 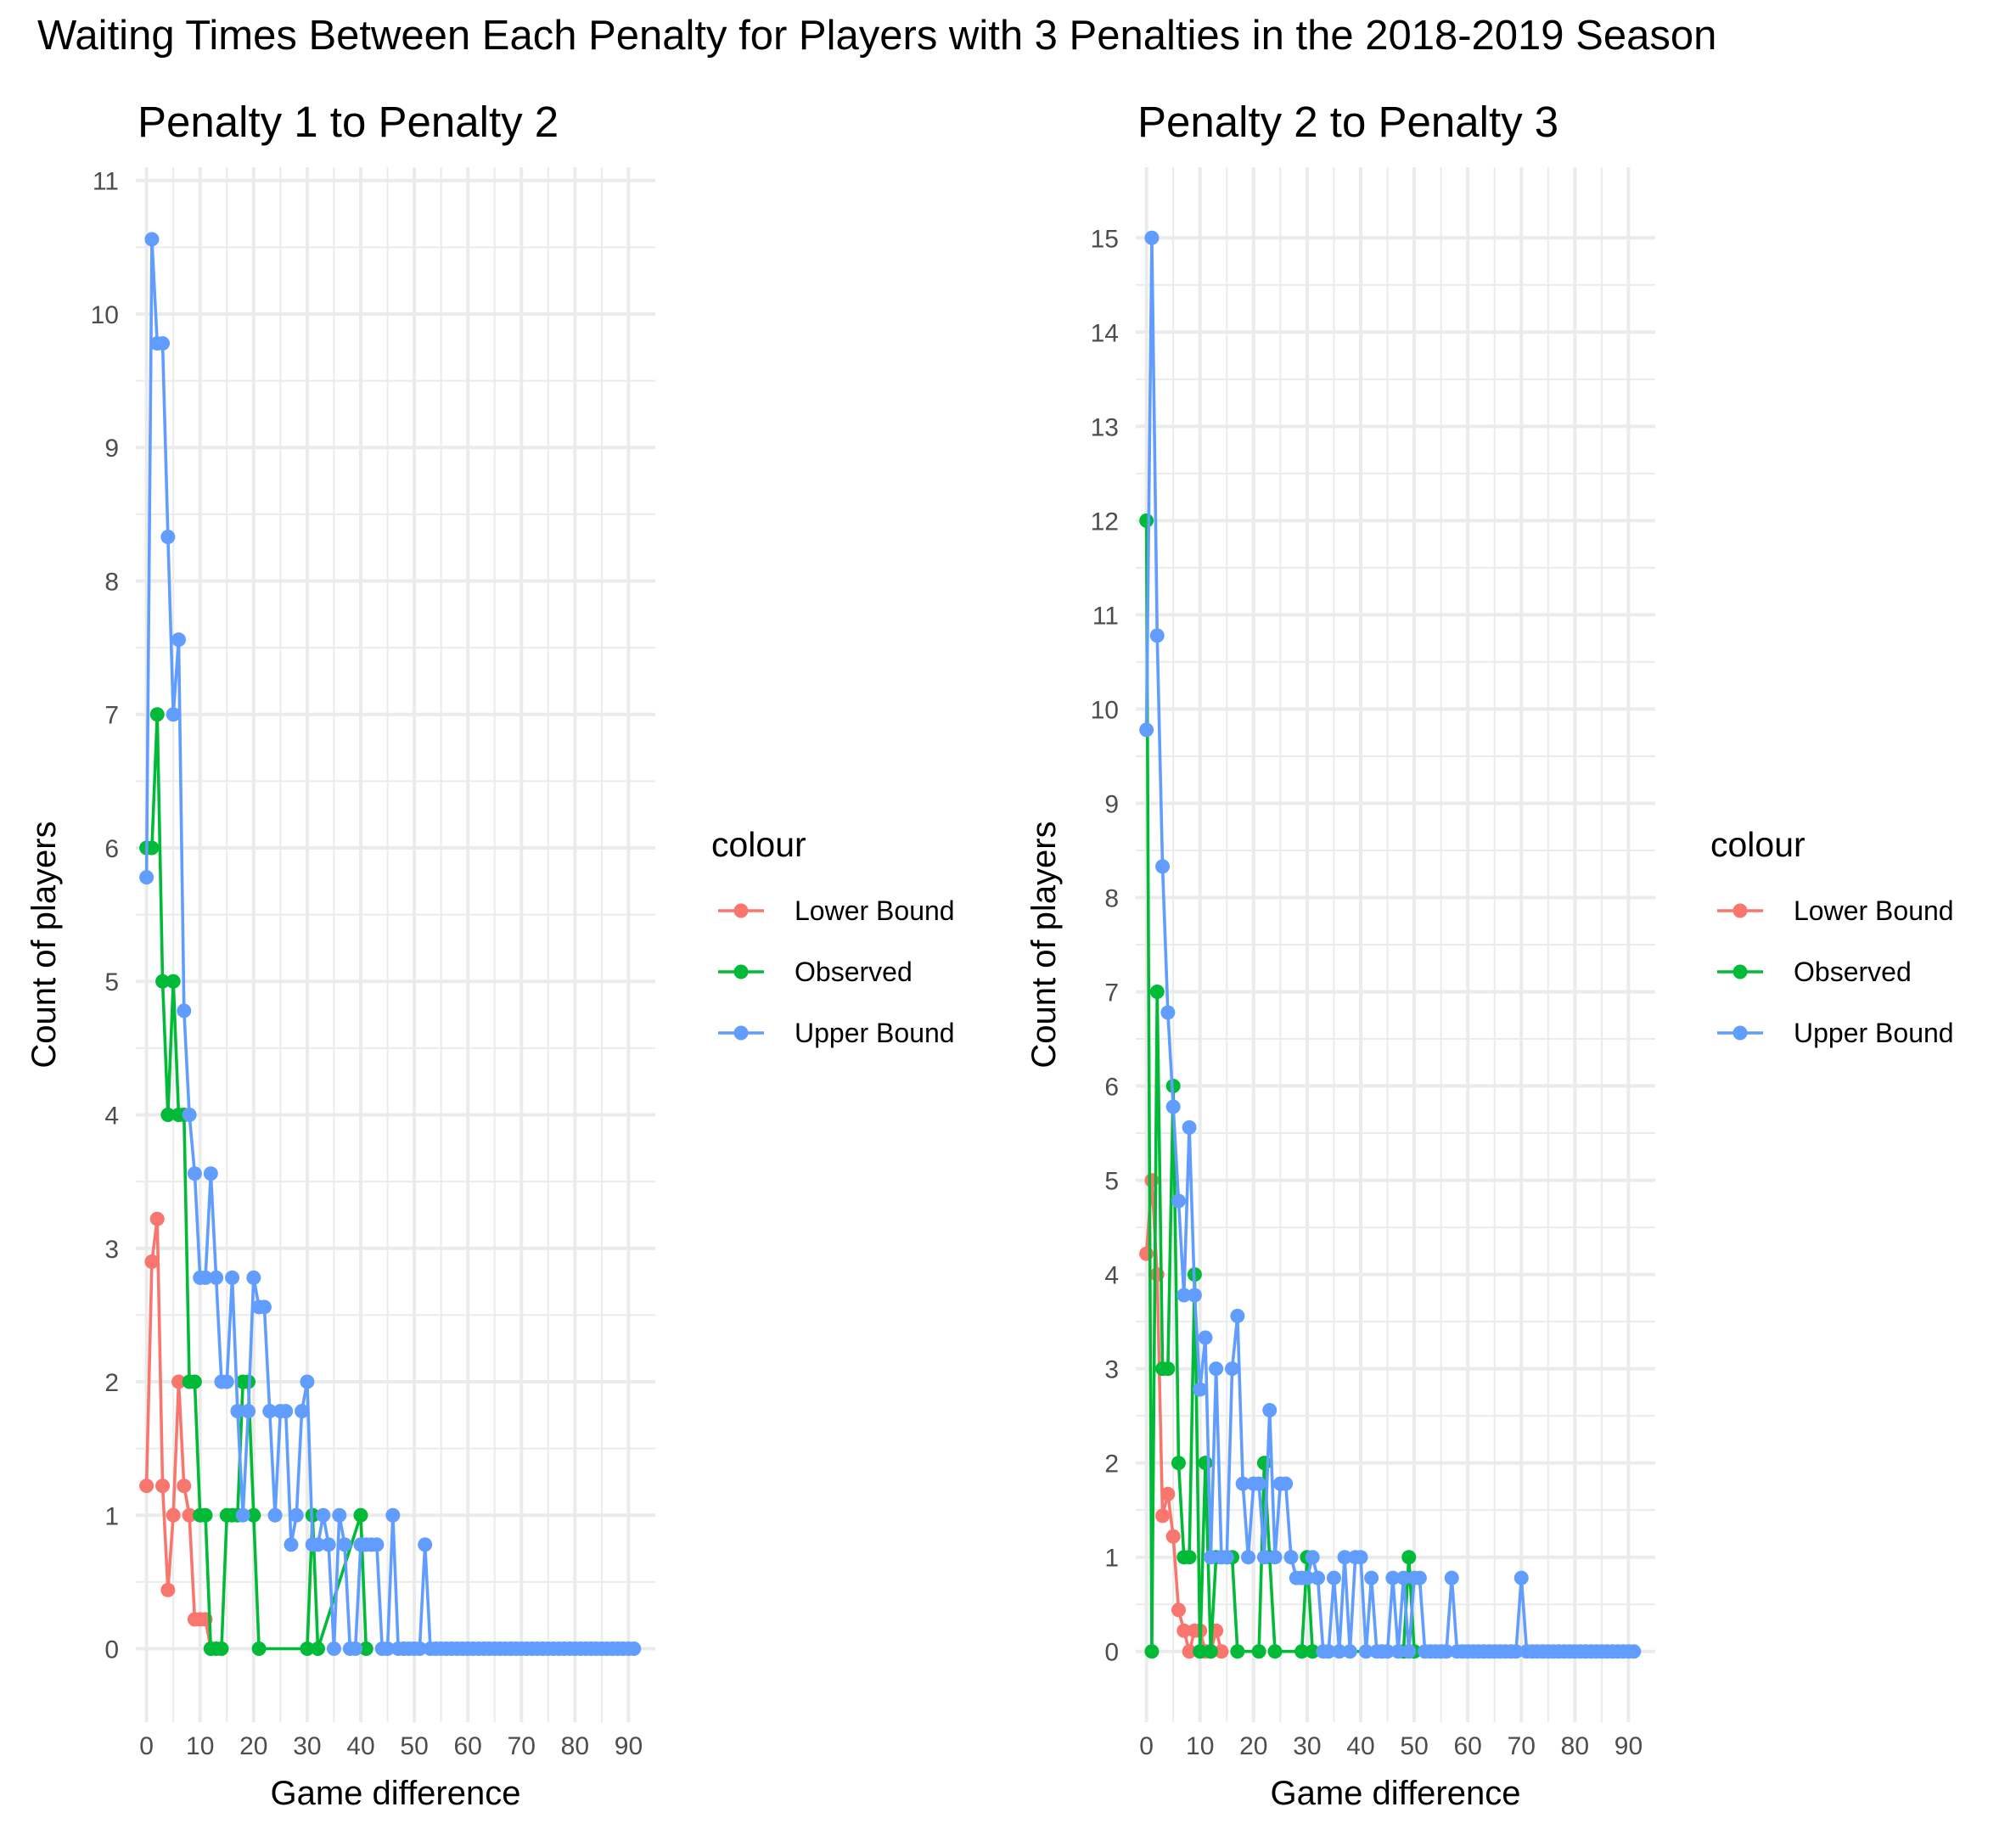 What do you see at coordinates (414, 1746) in the screenshot?
I see `x-tick-label: 50` at bounding box center [414, 1746].